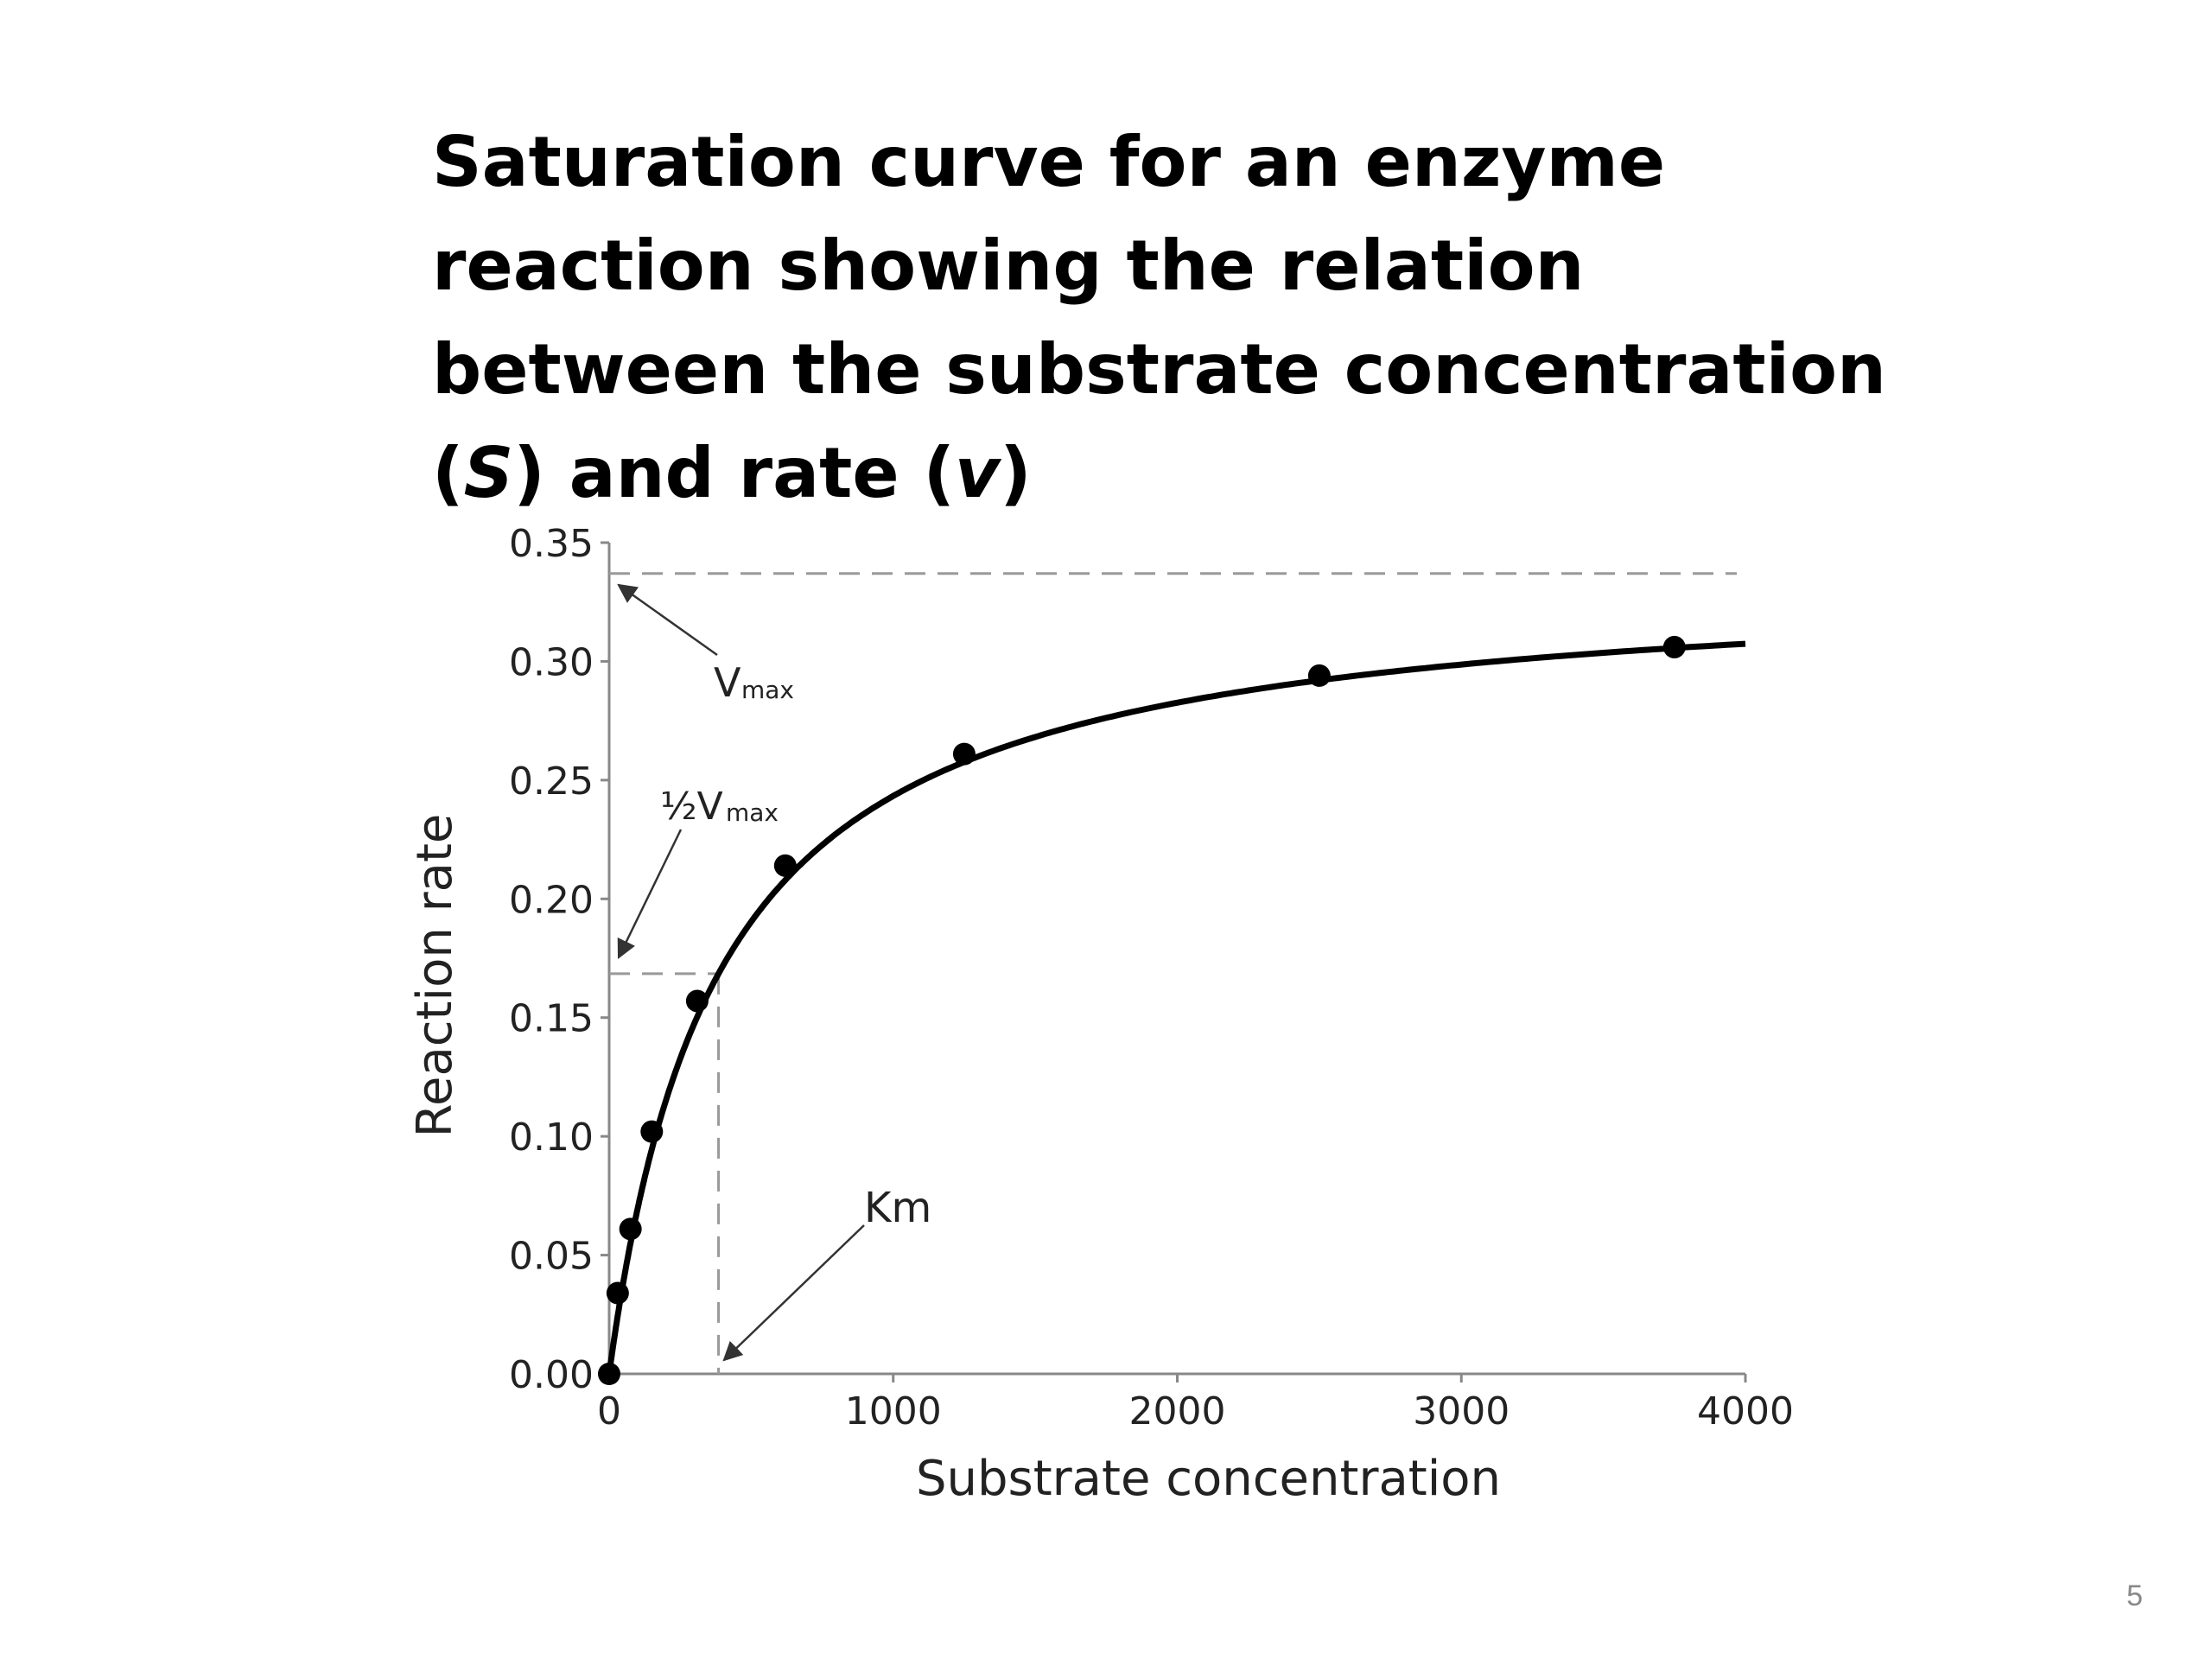 The image size is (2212, 1659). Describe the element at coordinates (551, 662) in the screenshot. I see `y-tick-label: 0.30` at that location.